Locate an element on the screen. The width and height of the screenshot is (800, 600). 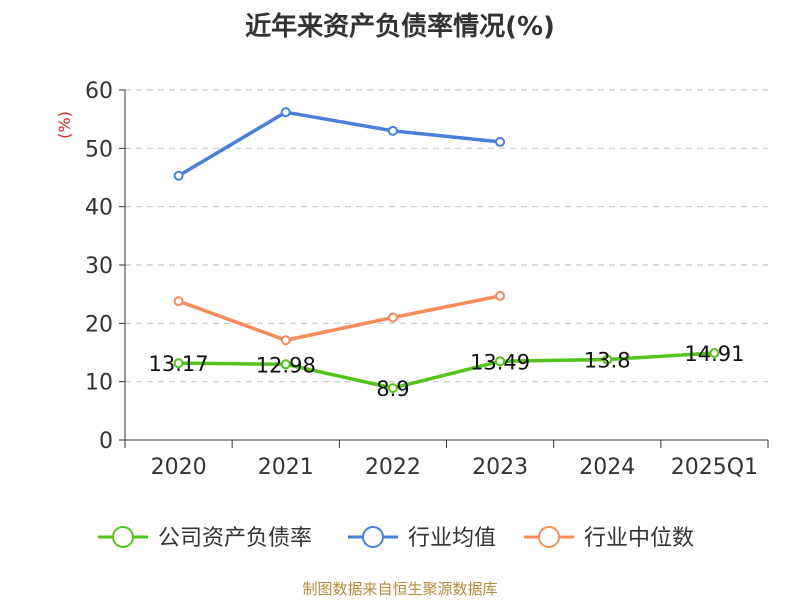
y-tick-label: 0 is located at coordinates (106, 441).